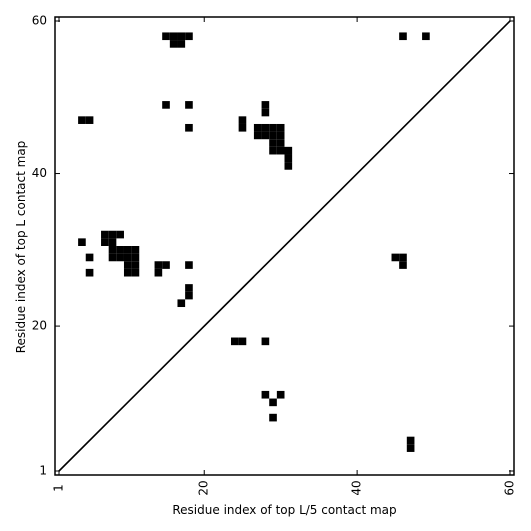 Image resolution: width=531 pixels, height=531 pixels. What do you see at coordinates (39, 173) in the screenshot?
I see `y-tick-label: 40` at bounding box center [39, 173].